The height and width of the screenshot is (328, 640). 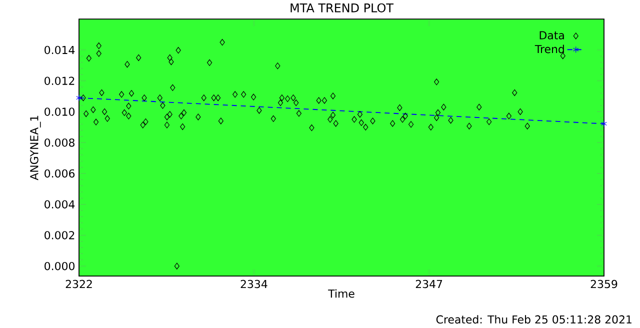 I want to click on y-tick-label: 0.008, so click(x=59, y=142).